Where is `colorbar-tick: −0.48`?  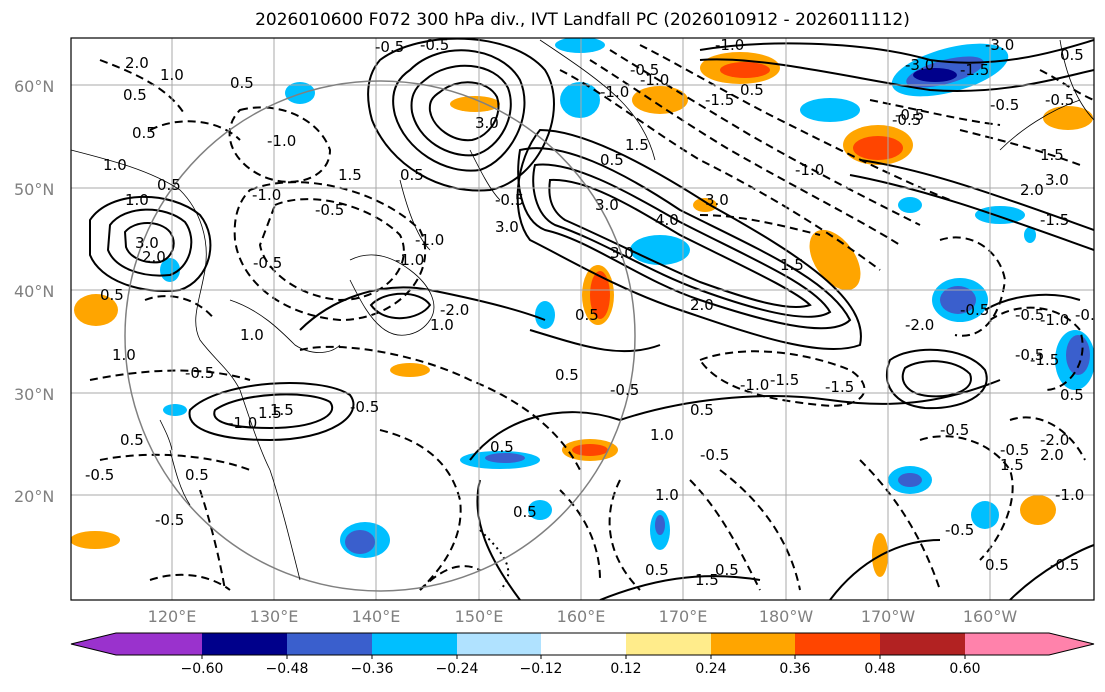
colorbar-tick: −0.48 is located at coordinates (287, 669).